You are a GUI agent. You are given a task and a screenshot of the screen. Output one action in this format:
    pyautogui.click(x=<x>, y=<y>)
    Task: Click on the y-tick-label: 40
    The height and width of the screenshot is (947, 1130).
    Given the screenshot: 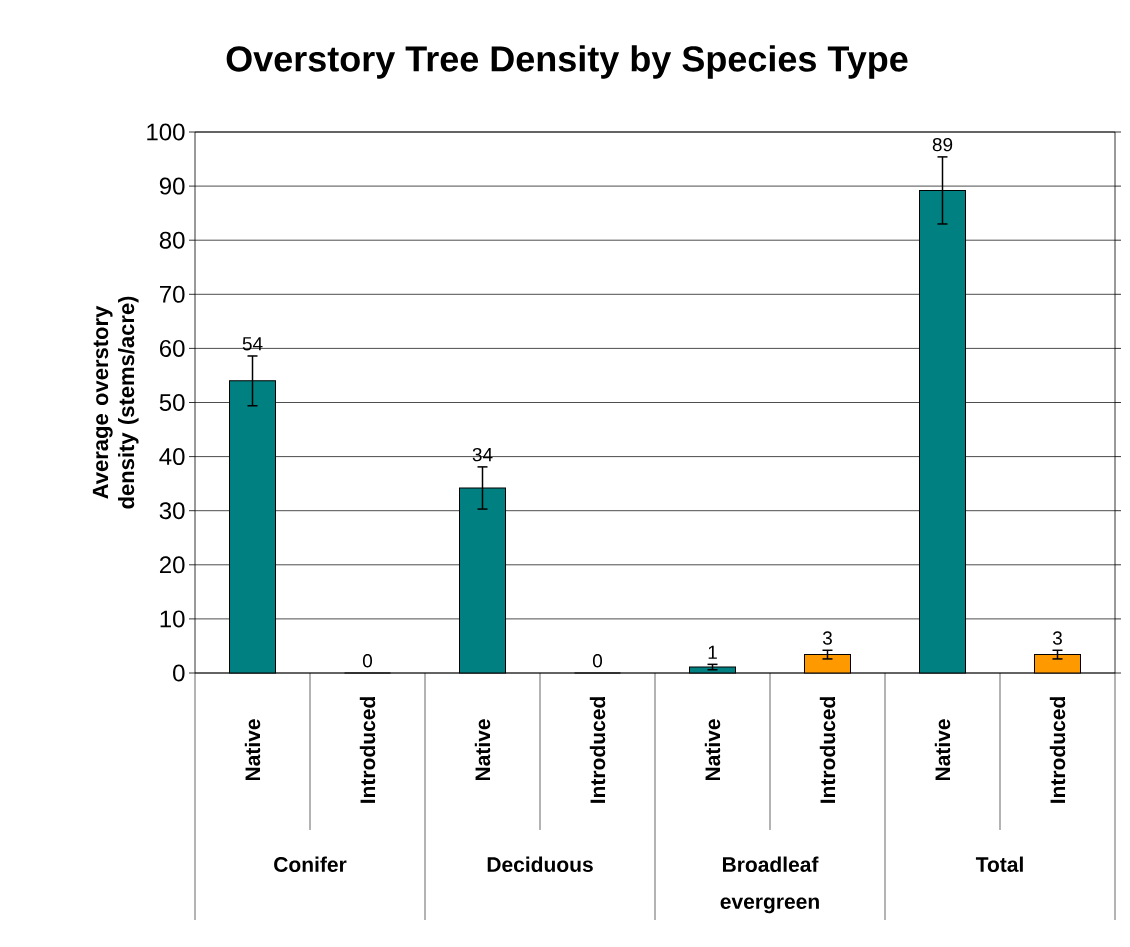 What is the action you would take?
    pyautogui.click(x=172, y=457)
    